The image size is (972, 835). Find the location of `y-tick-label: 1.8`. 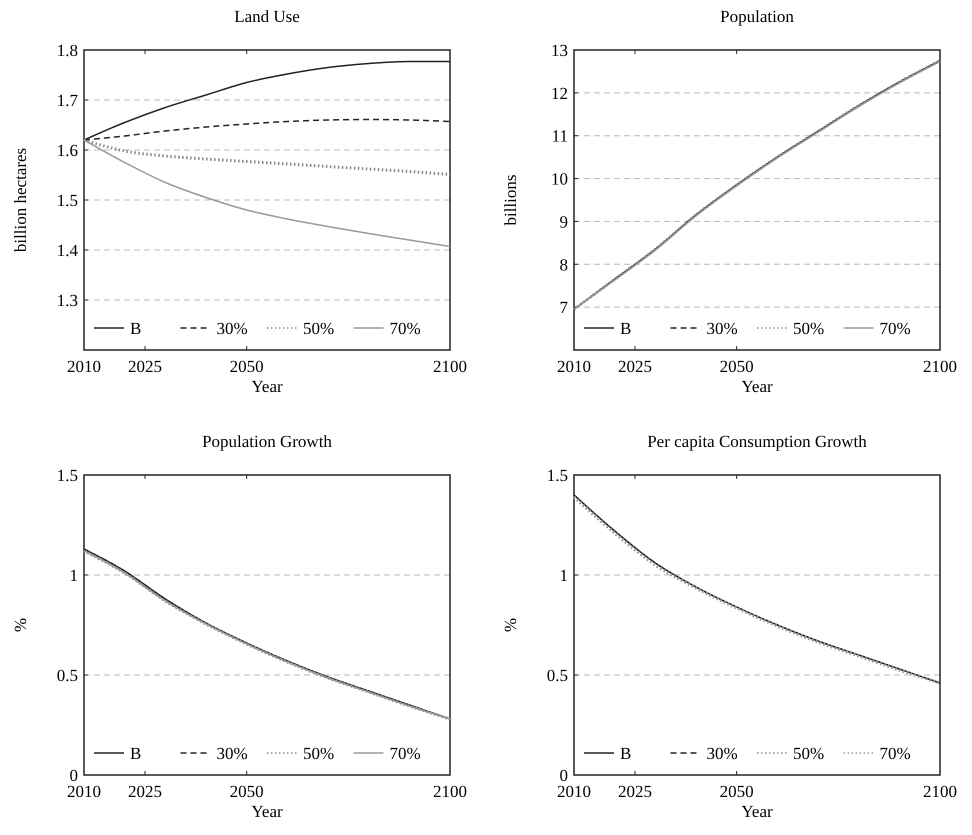

y-tick-label: 1.8 is located at coordinates (67, 50).